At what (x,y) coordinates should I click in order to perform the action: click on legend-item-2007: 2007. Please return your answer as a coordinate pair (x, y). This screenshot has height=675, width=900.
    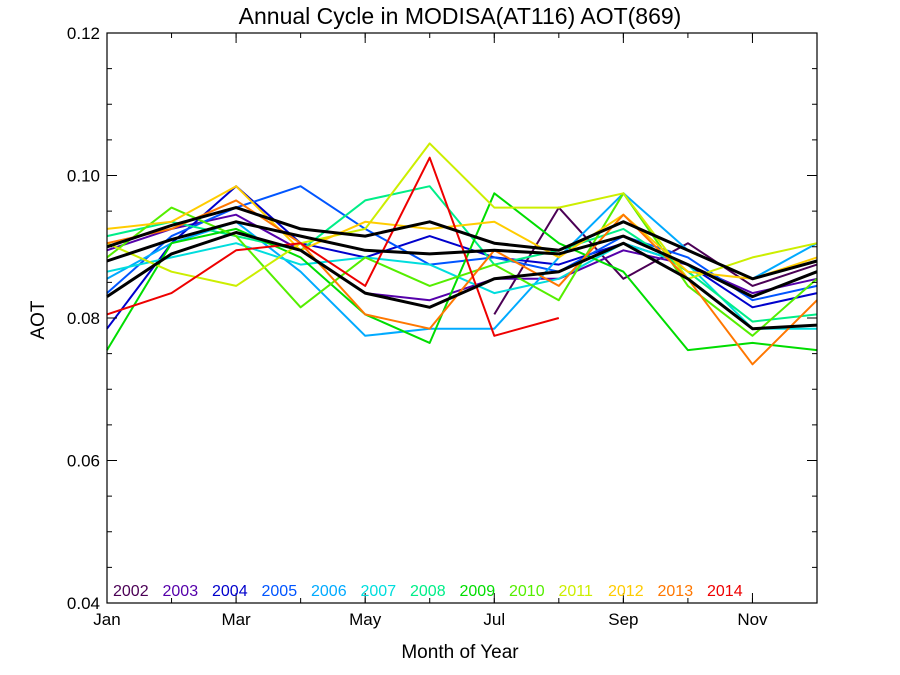
    Looking at the image, I should click on (379, 591).